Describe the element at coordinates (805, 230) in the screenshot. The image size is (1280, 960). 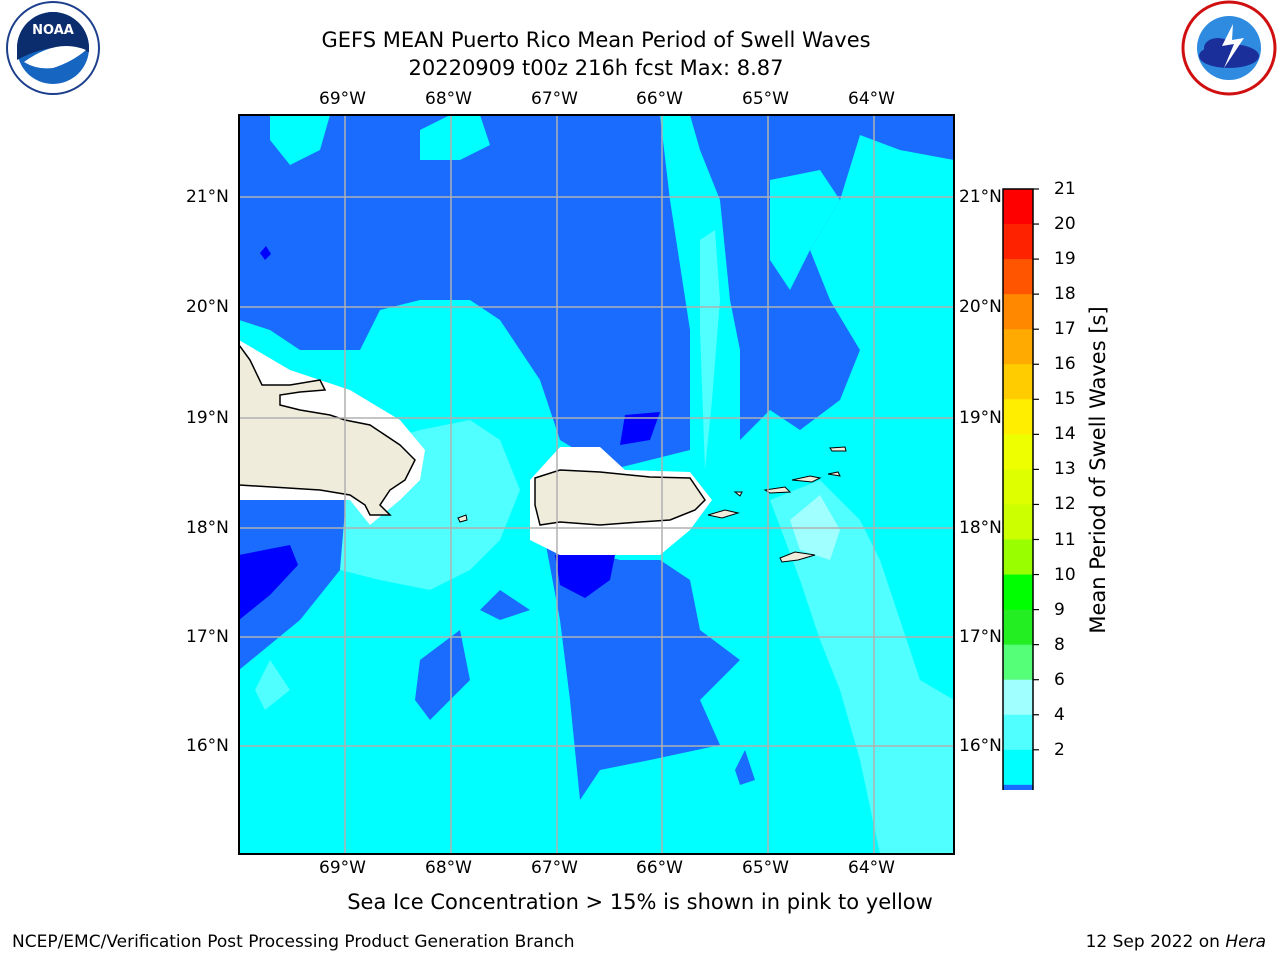
I see `contour-2-4-ne-gap` at that location.